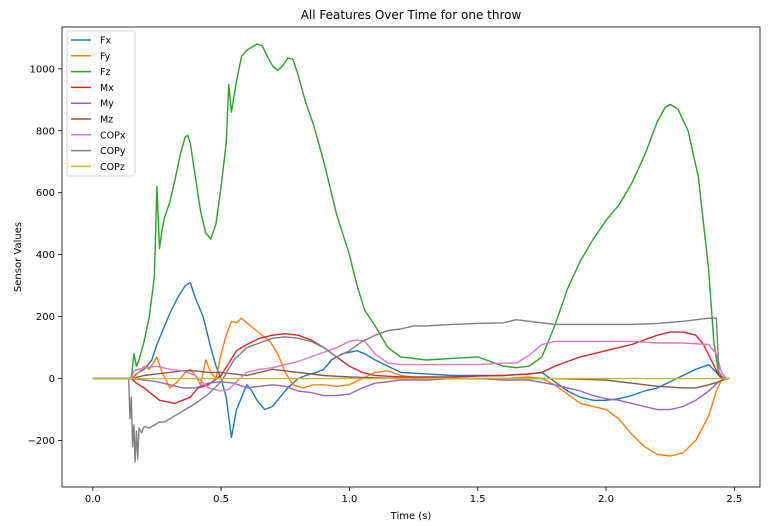 The image size is (775, 526). Describe the element at coordinates (221, 499) in the screenshot. I see `x-tick-label: 0.5` at that location.